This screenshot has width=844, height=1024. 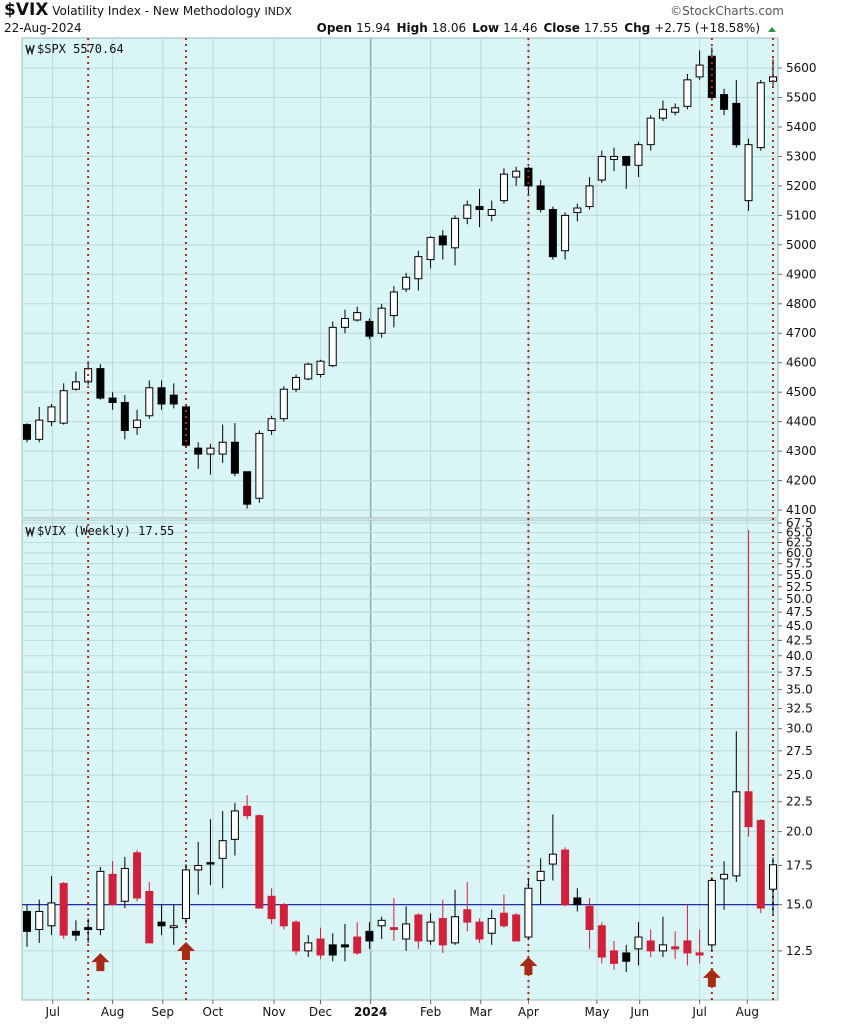 What do you see at coordinates (528, 1012) in the screenshot?
I see `x-tick-label: Apr` at bounding box center [528, 1012].